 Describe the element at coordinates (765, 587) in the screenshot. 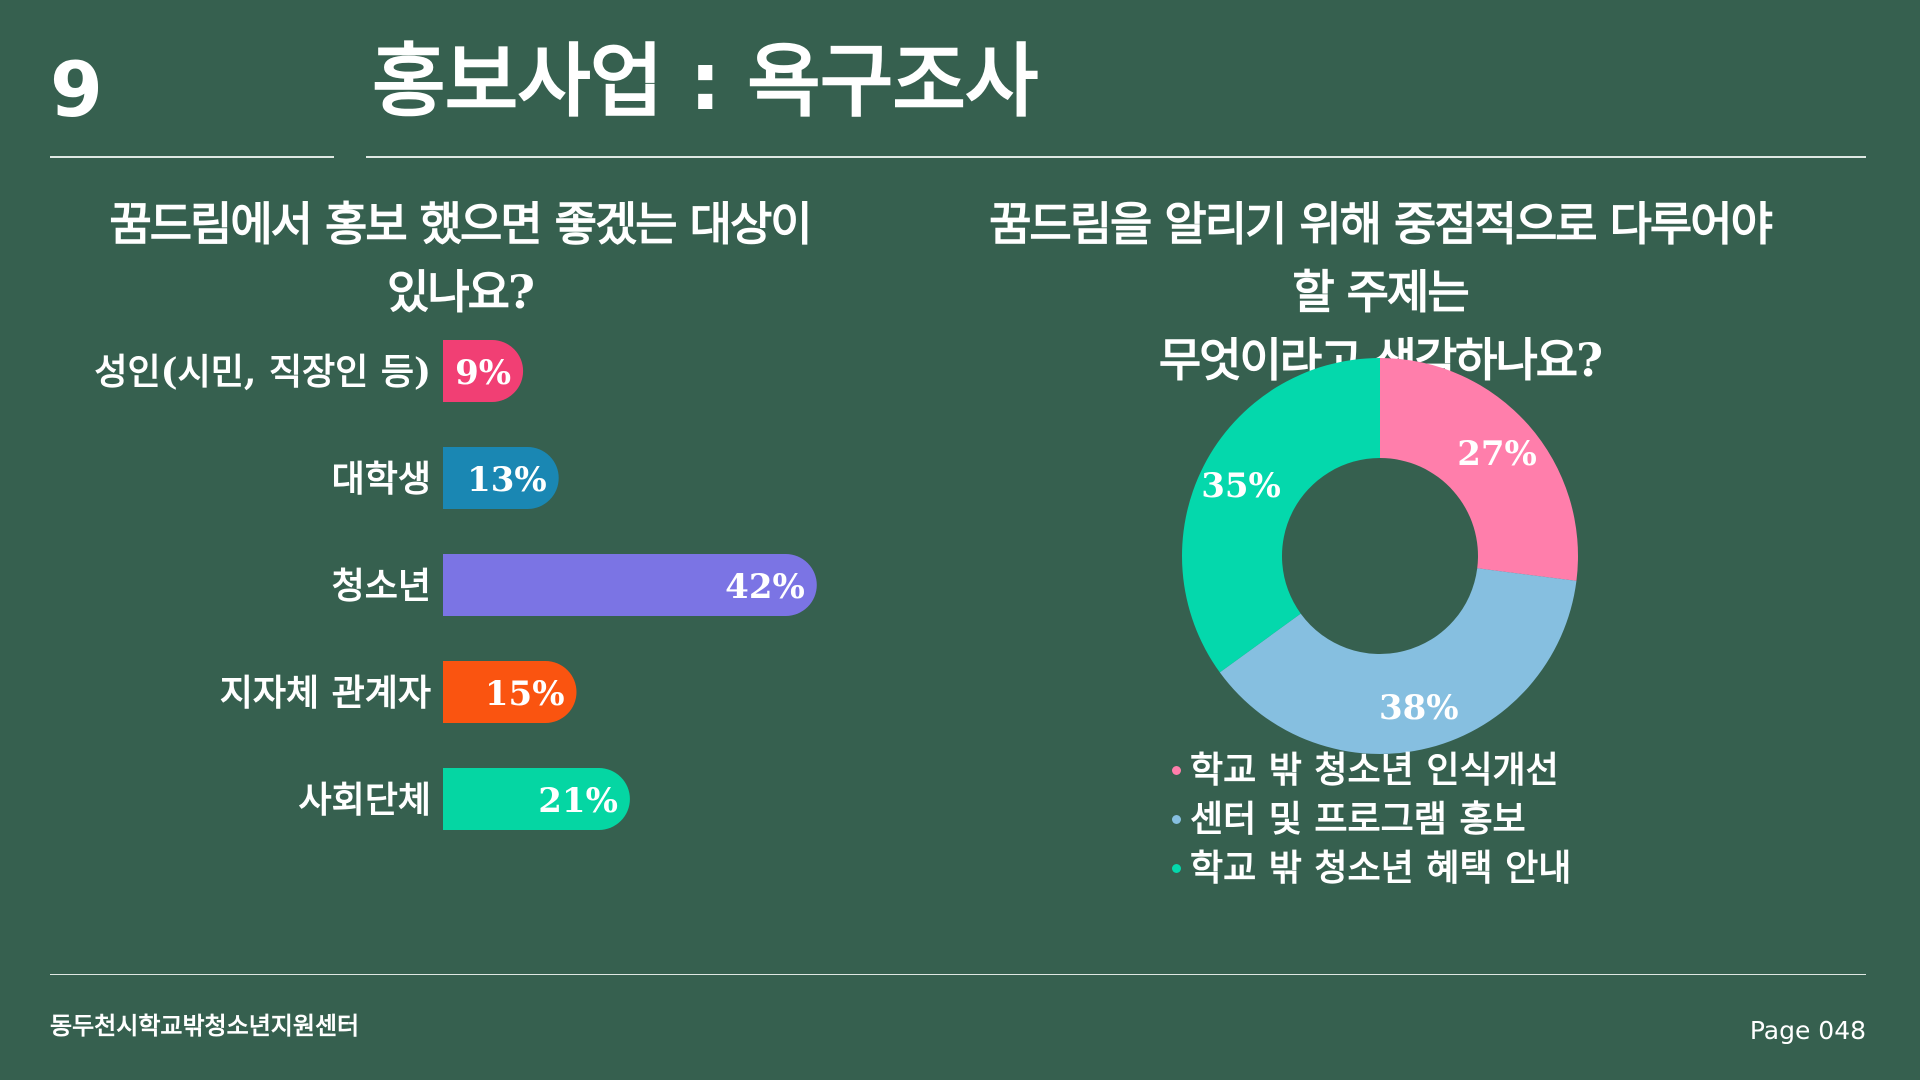

I see `bar-value-label-3: 42%` at that location.